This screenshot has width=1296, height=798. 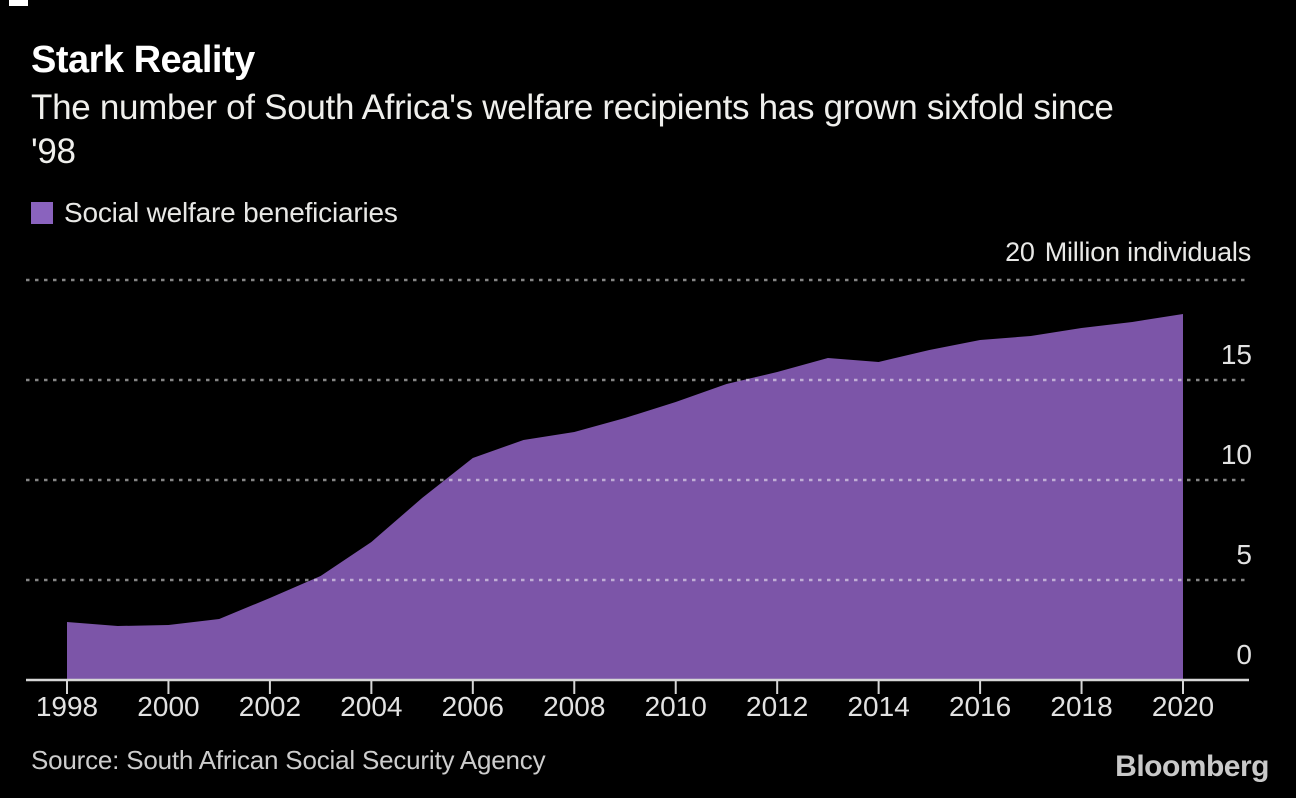 What do you see at coordinates (980, 706) in the screenshot?
I see `x-tick-label-2016: 2016` at bounding box center [980, 706].